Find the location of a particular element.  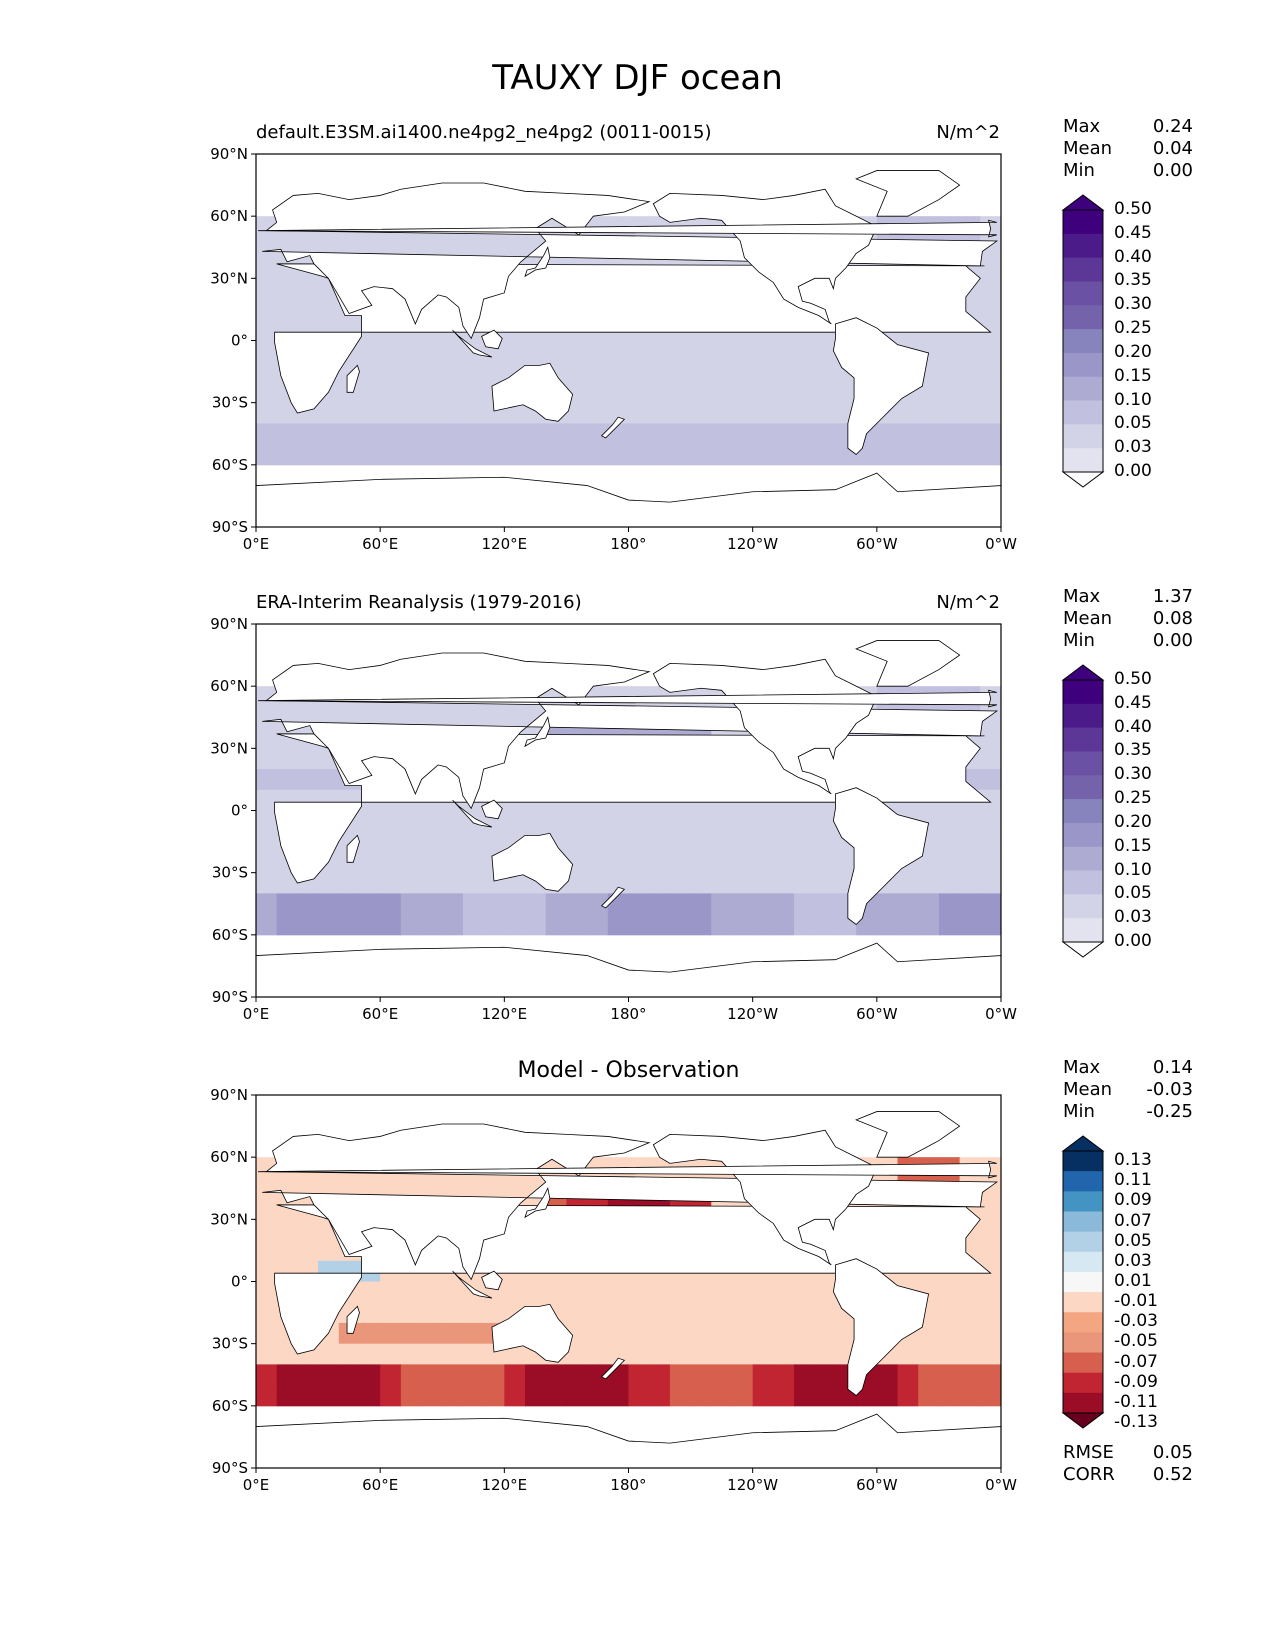

colorbar-frame is located at coordinates (1083, 1282).